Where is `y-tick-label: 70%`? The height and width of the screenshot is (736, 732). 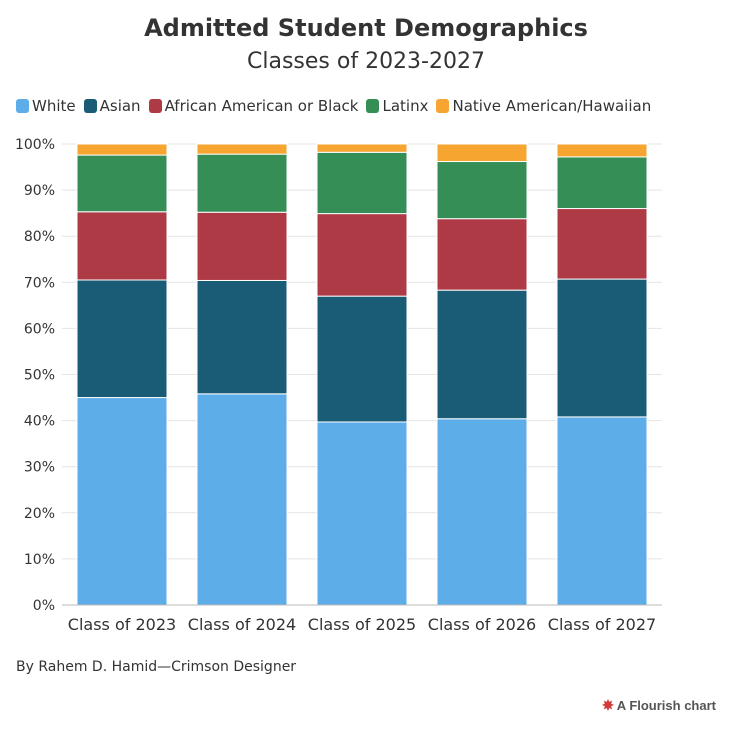
y-tick-label: 70% is located at coordinates (39, 283).